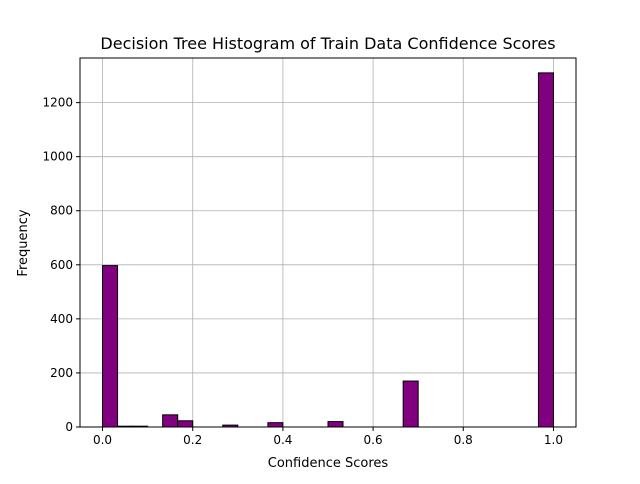 This screenshot has height=484, width=640. Describe the element at coordinates (373, 440) in the screenshot. I see `x-tick-label-3: 0.6` at that location.